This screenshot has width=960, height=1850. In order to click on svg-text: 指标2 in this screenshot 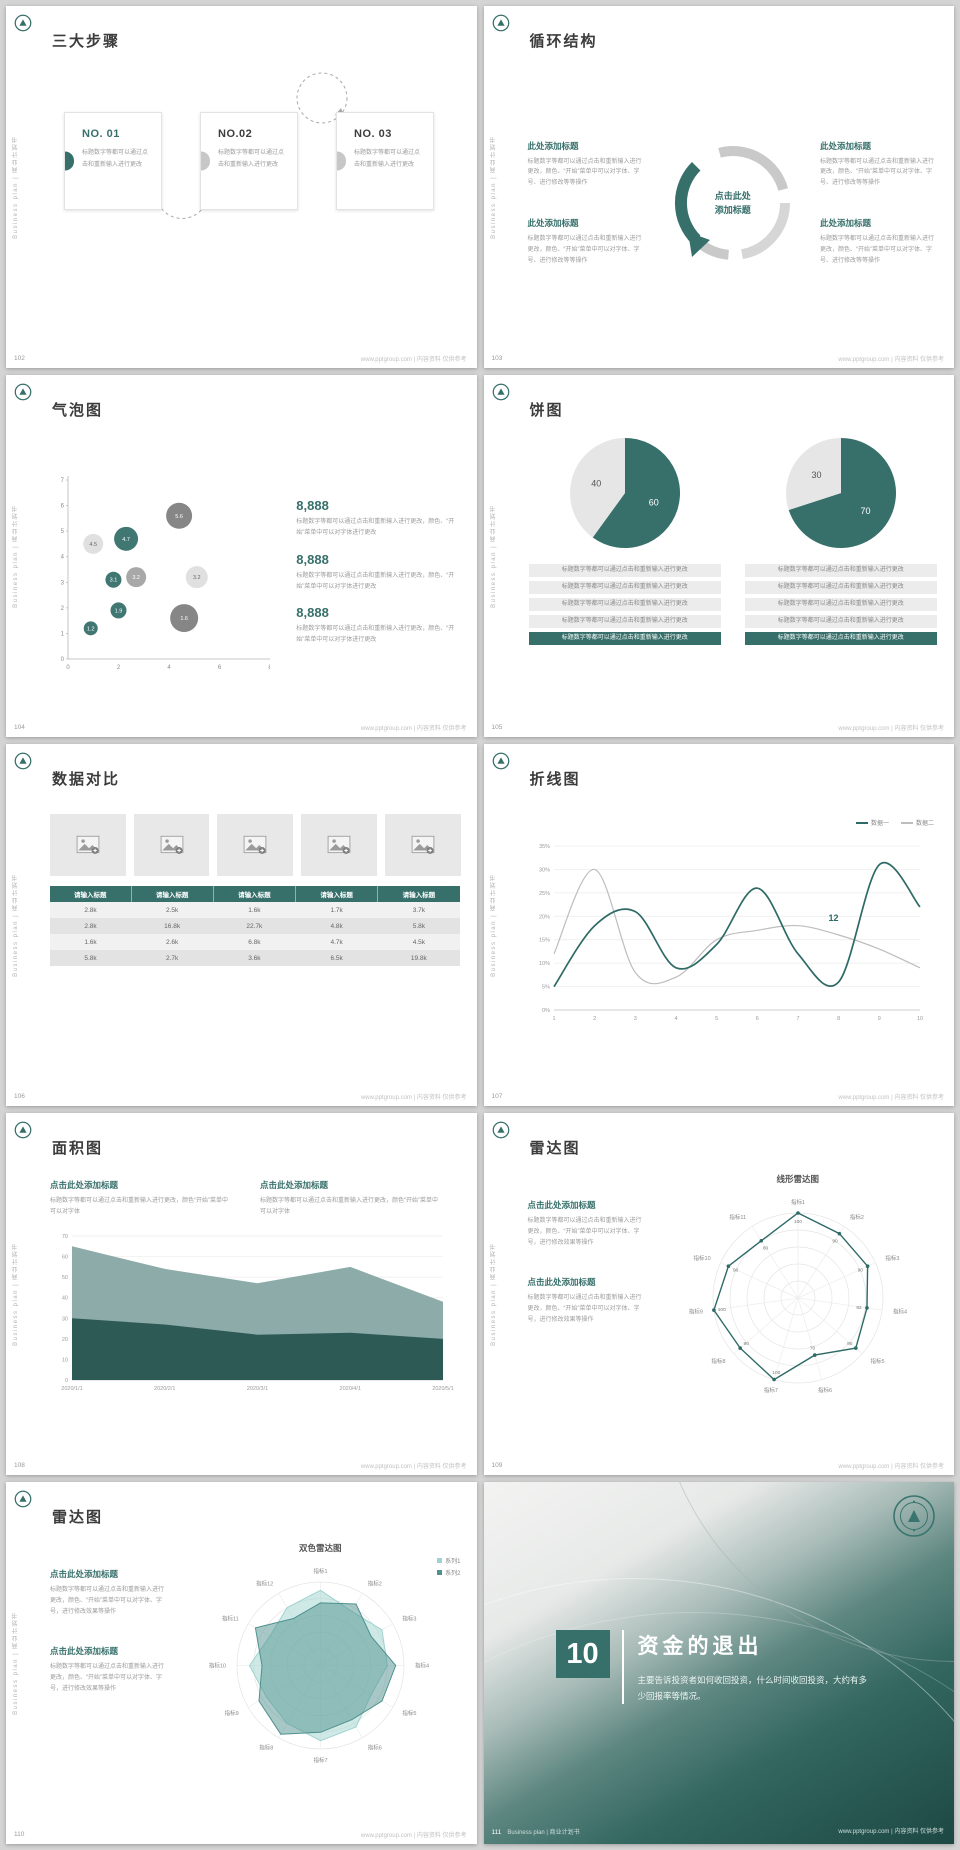, I will do `click(857, 1217)`.